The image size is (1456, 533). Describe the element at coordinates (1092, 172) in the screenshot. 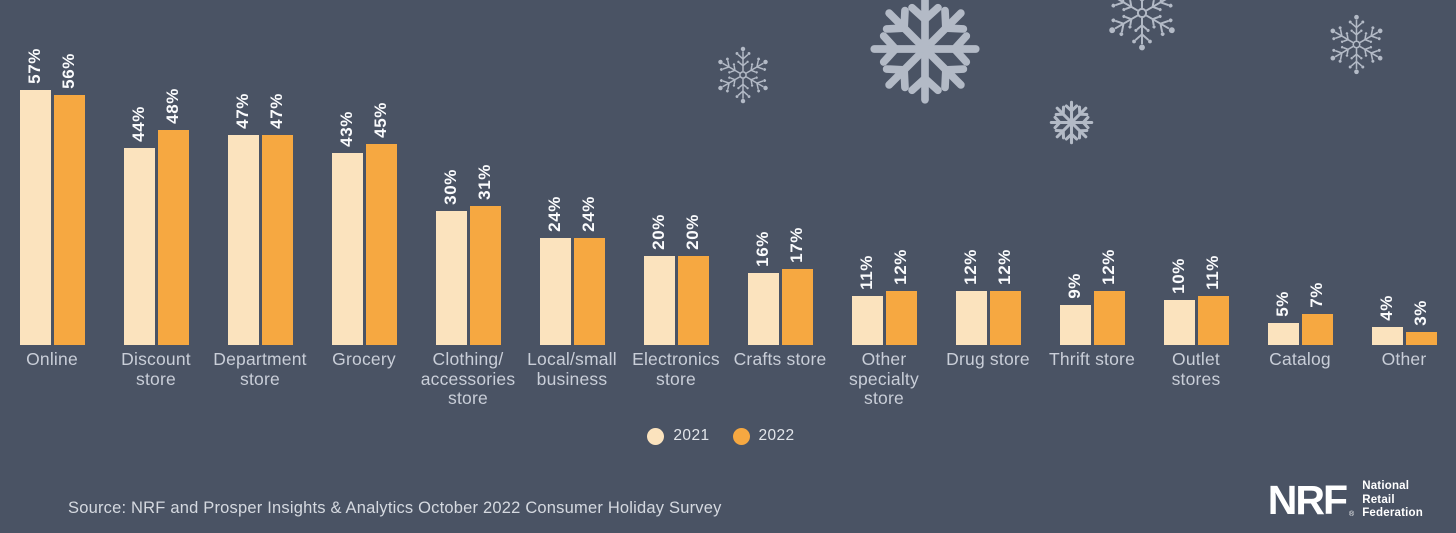

I see `bar-pair: 9% 12%` at that location.